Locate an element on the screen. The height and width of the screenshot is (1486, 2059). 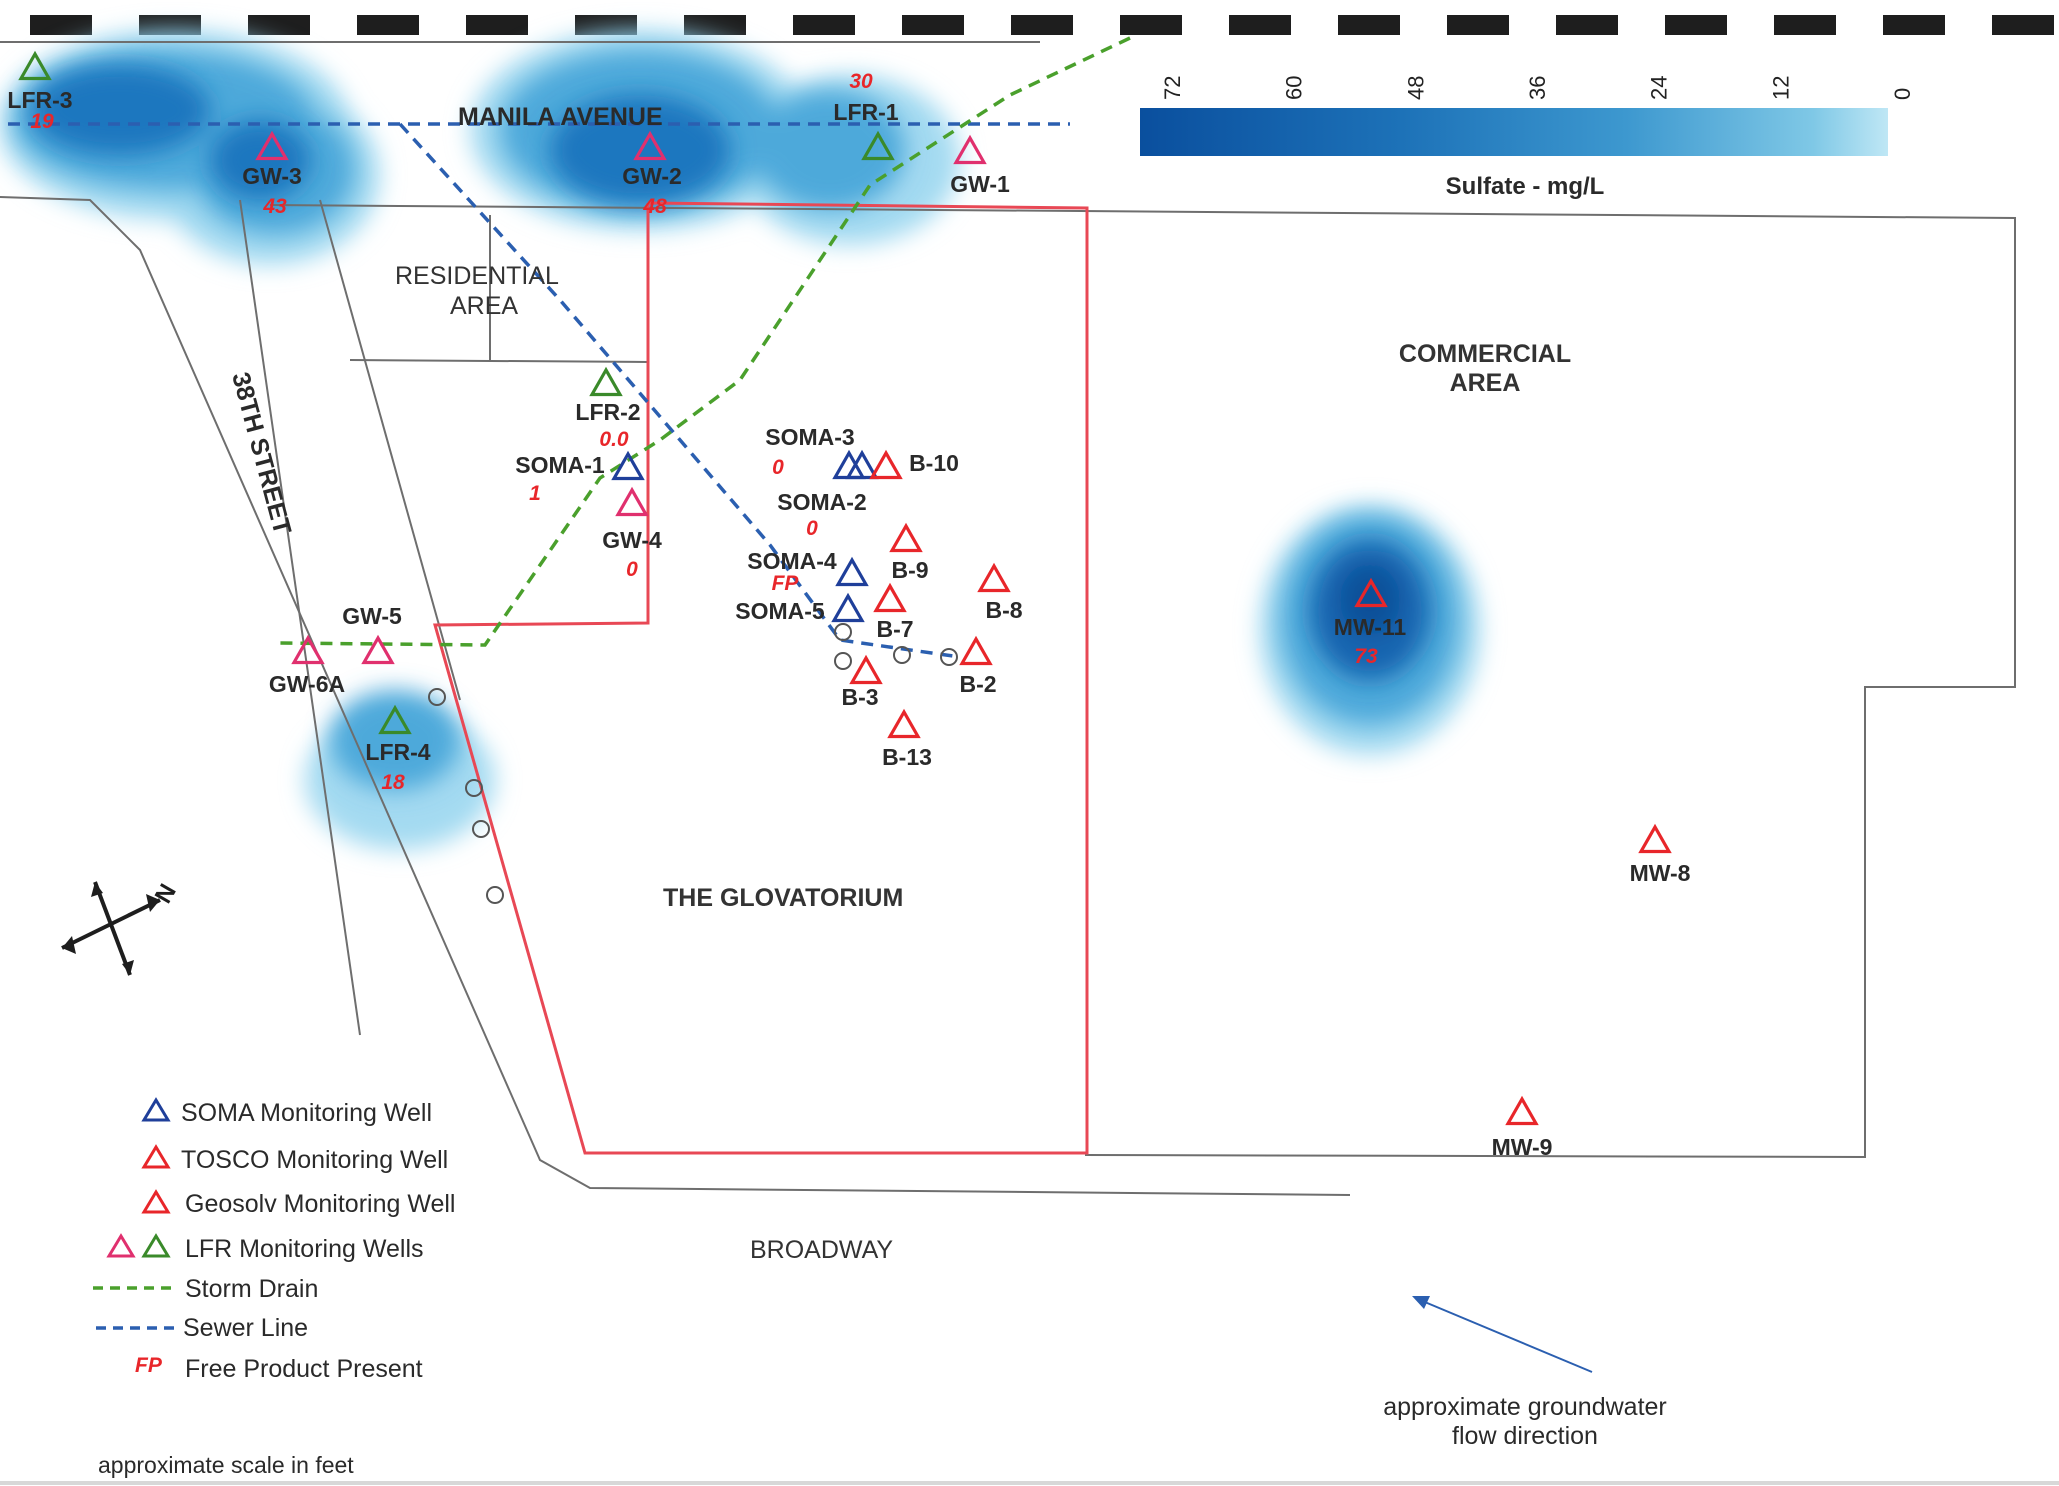
well-b-13: B-13 is located at coordinates (907, 739).